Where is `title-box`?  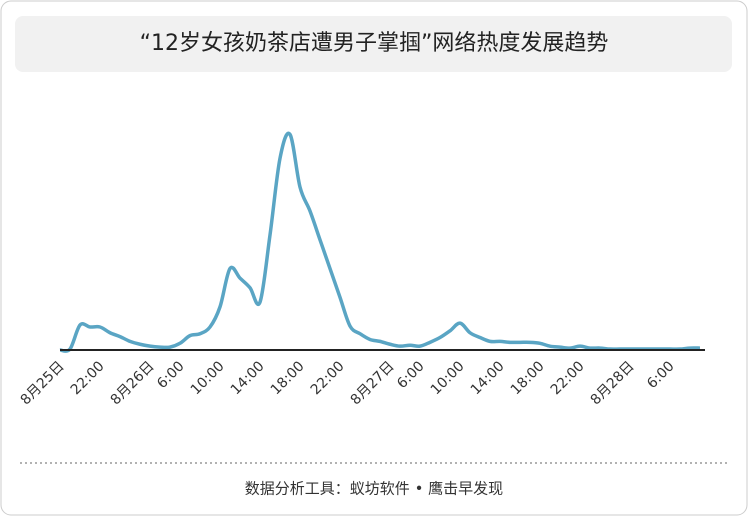 title-box is located at coordinates (373, 44).